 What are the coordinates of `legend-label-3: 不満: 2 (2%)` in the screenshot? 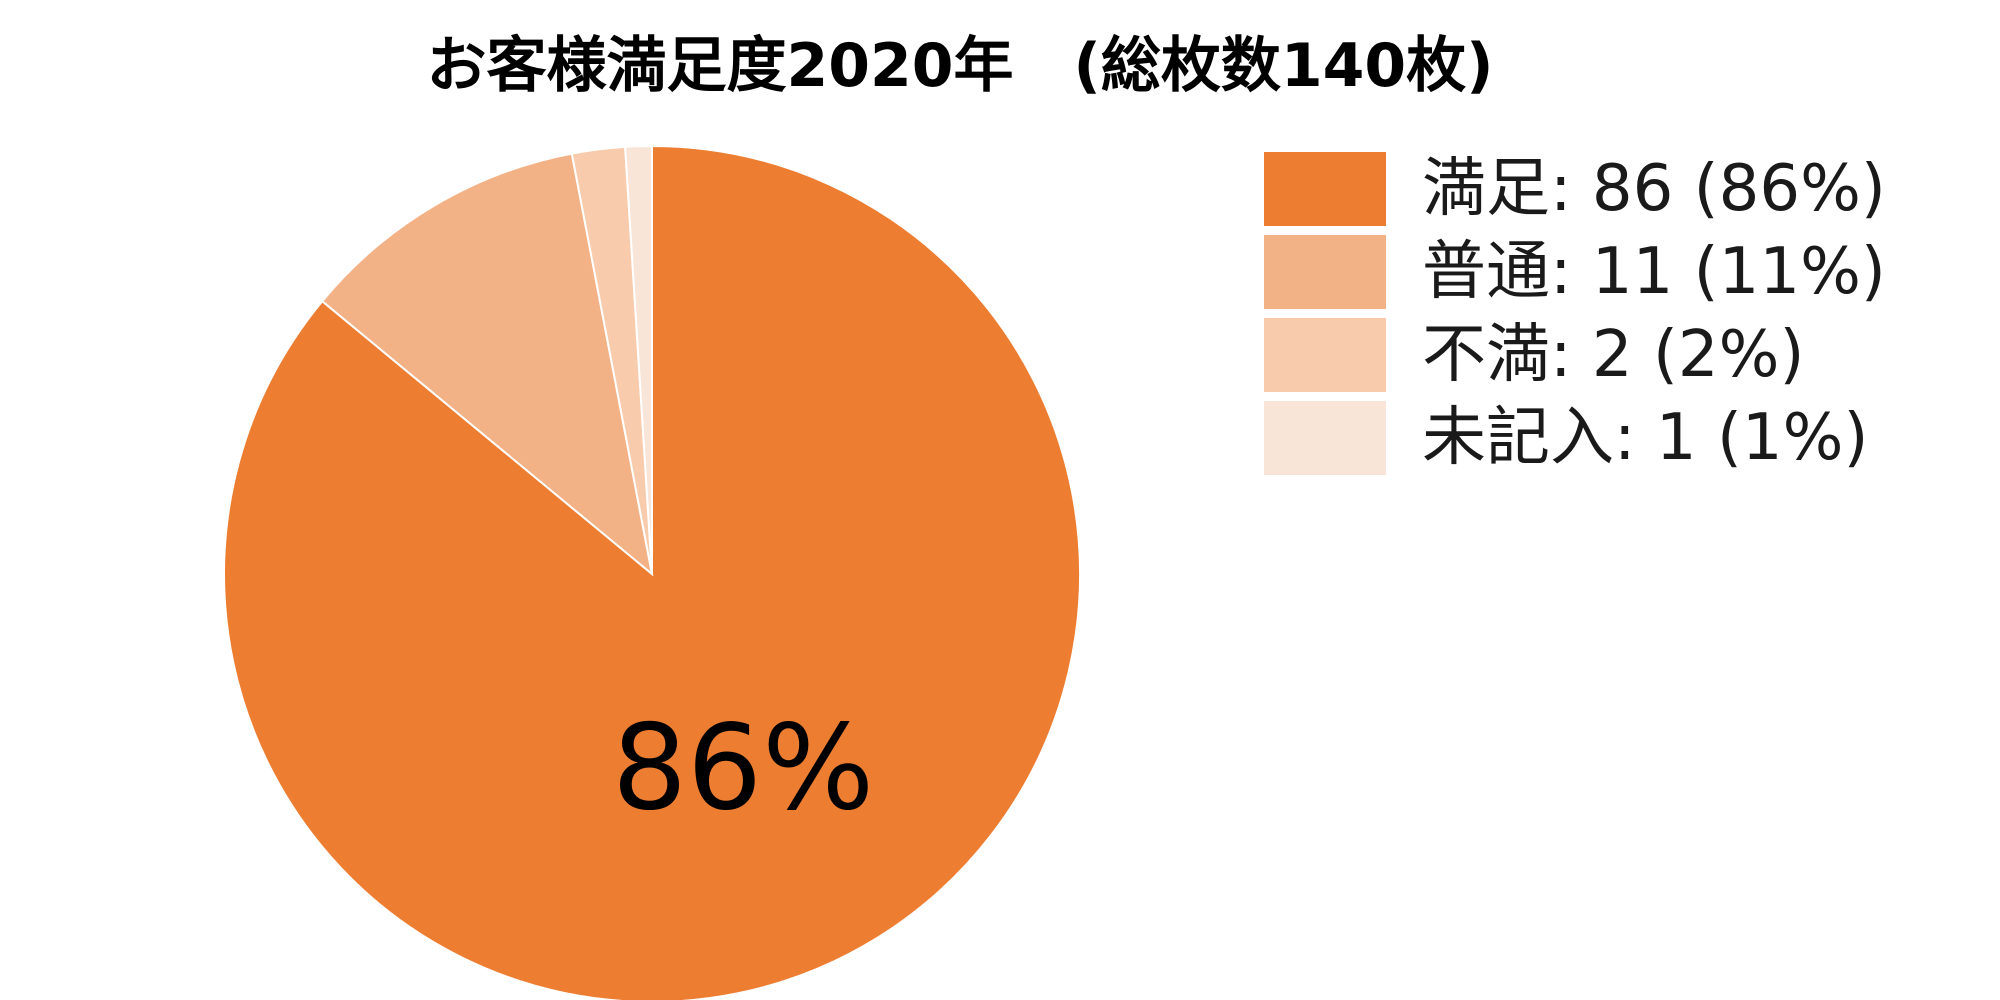 It's located at (1613, 355).